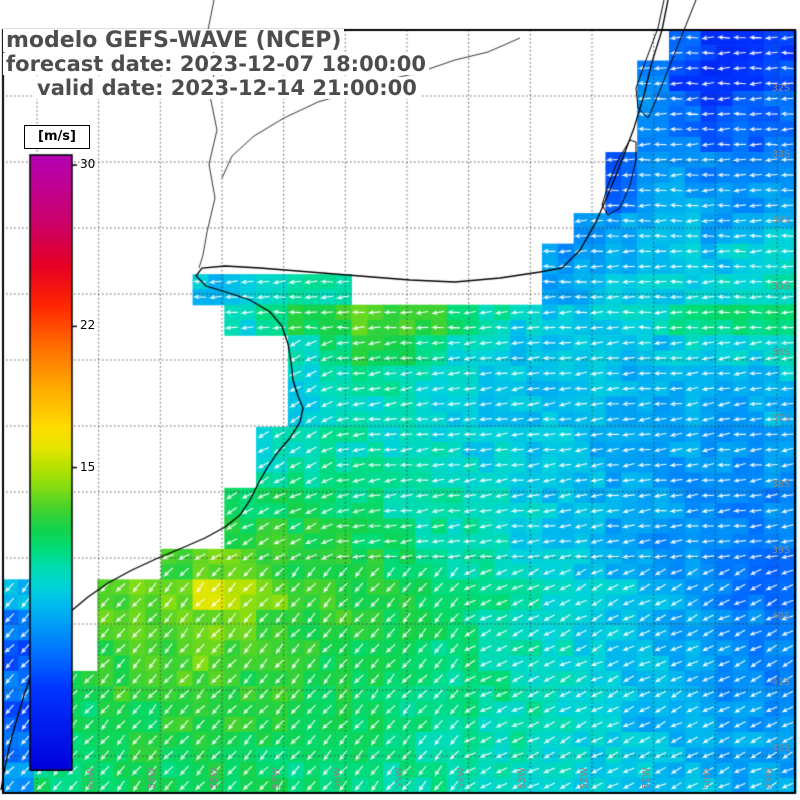  What do you see at coordinates (780, 220) in the screenshot?
I see `lat-tick-label: 34S` at bounding box center [780, 220].